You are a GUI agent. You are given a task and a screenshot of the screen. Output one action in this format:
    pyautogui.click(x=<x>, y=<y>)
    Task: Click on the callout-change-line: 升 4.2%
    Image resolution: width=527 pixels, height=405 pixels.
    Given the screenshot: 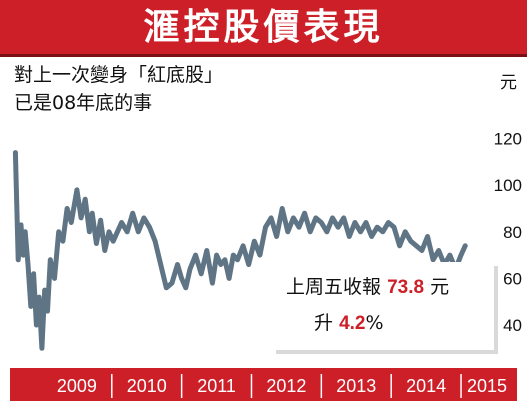 What is the action you would take?
    pyautogui.click(x=349, y=321)
    